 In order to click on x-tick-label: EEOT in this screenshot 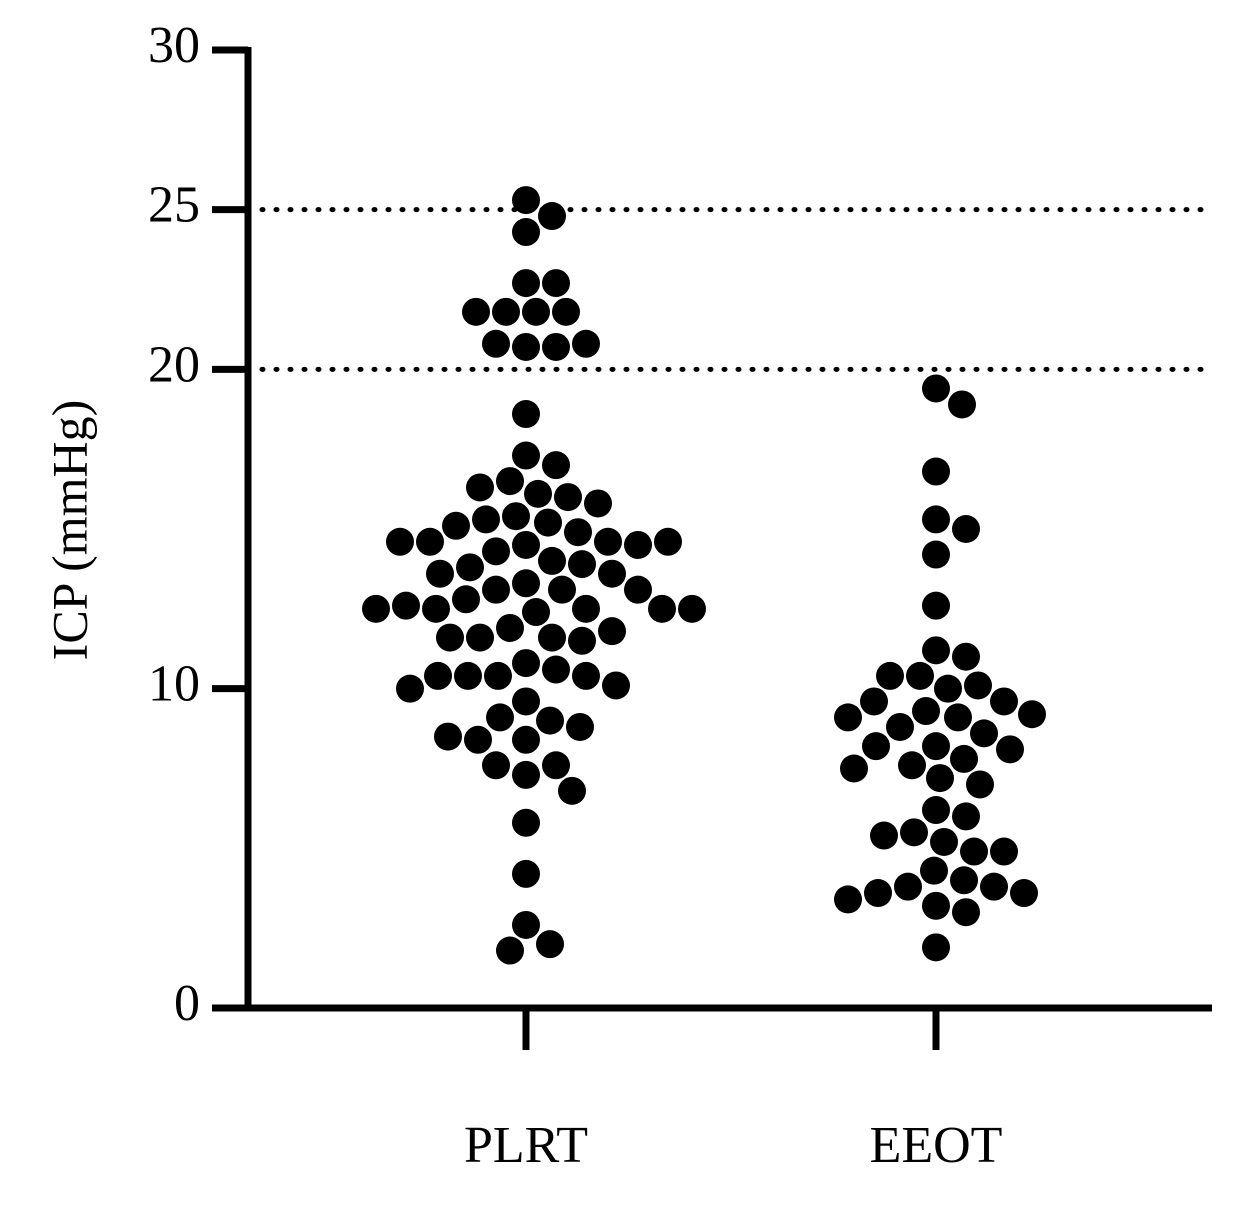, I will do `click(936, 1145)`.